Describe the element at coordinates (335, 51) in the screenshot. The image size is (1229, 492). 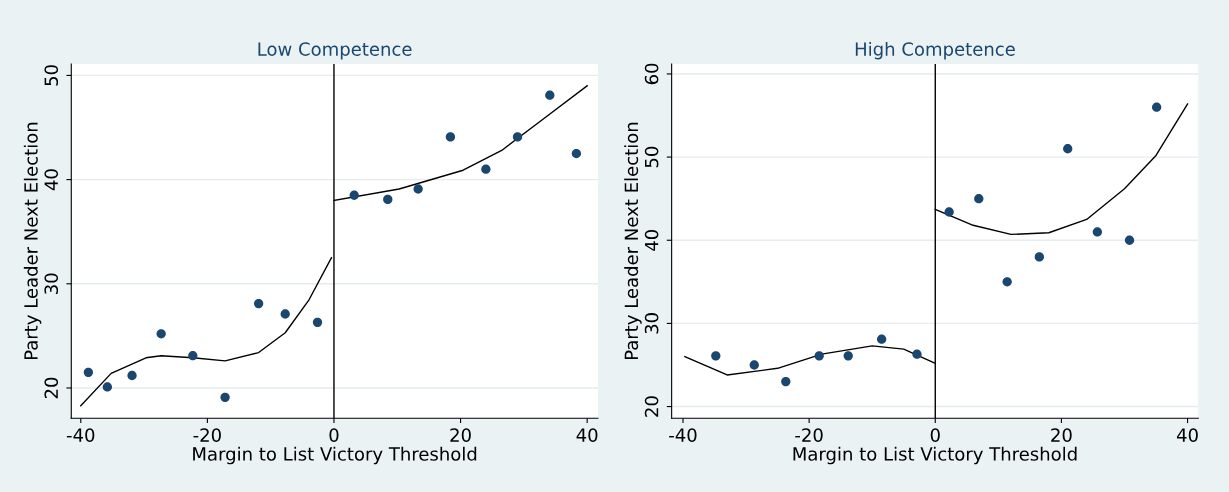
I see `chart-title: Low Competence` at that location.